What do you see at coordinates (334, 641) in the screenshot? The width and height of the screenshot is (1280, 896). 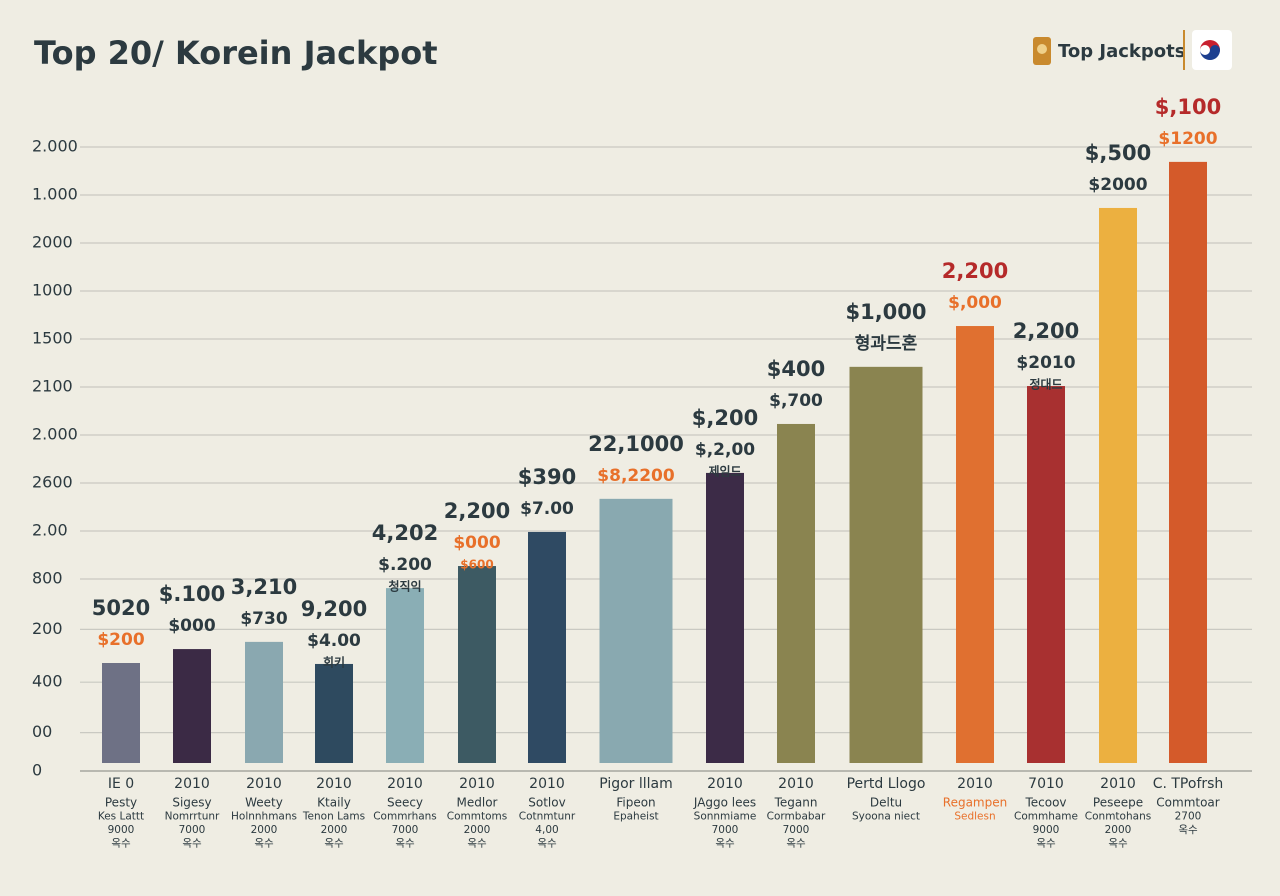 I see `bar-annotation: $4.00` at bounding box center [334, 641].